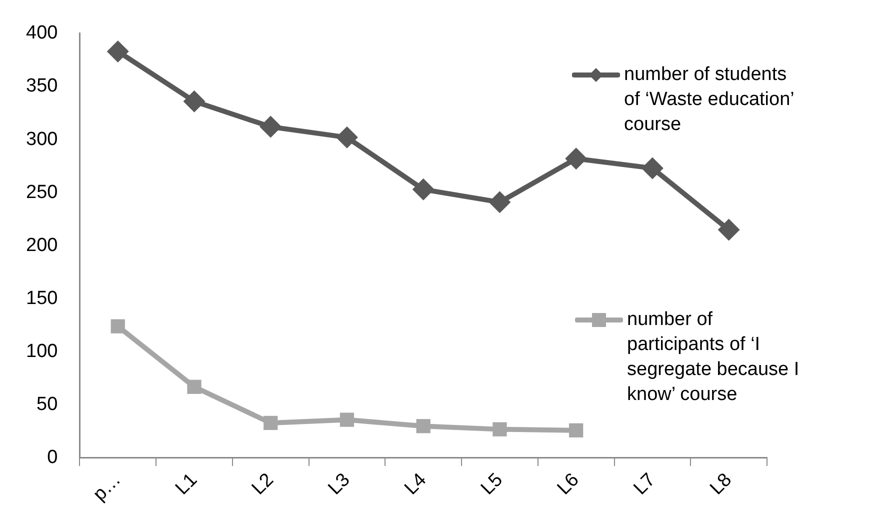  Describe the element at coordinates (721, 484) in the screenshot. I see `x-tick-label: L8` at that location.